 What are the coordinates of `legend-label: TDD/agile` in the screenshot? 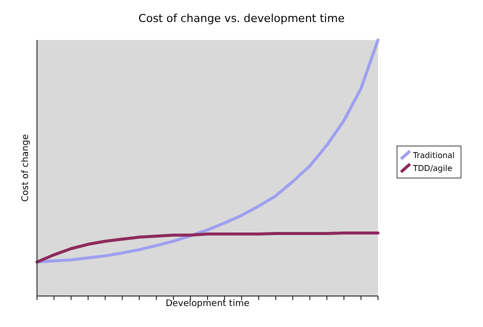 It's located at (432, 168).